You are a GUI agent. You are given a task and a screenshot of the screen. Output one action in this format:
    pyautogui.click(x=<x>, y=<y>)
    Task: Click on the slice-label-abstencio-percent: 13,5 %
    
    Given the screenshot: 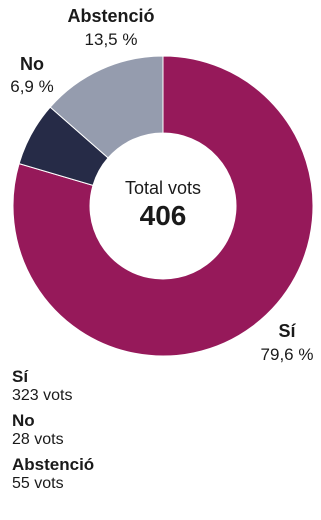 What is the action you would take?
    pyautogui.click(x=111, y=39)
    